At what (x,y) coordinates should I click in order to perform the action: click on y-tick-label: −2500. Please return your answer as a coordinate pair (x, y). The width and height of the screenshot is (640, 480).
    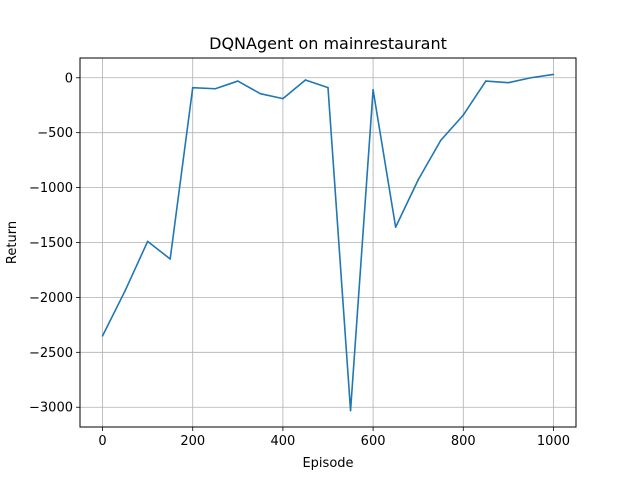
    Looking at the image, I should click on (51, 353).